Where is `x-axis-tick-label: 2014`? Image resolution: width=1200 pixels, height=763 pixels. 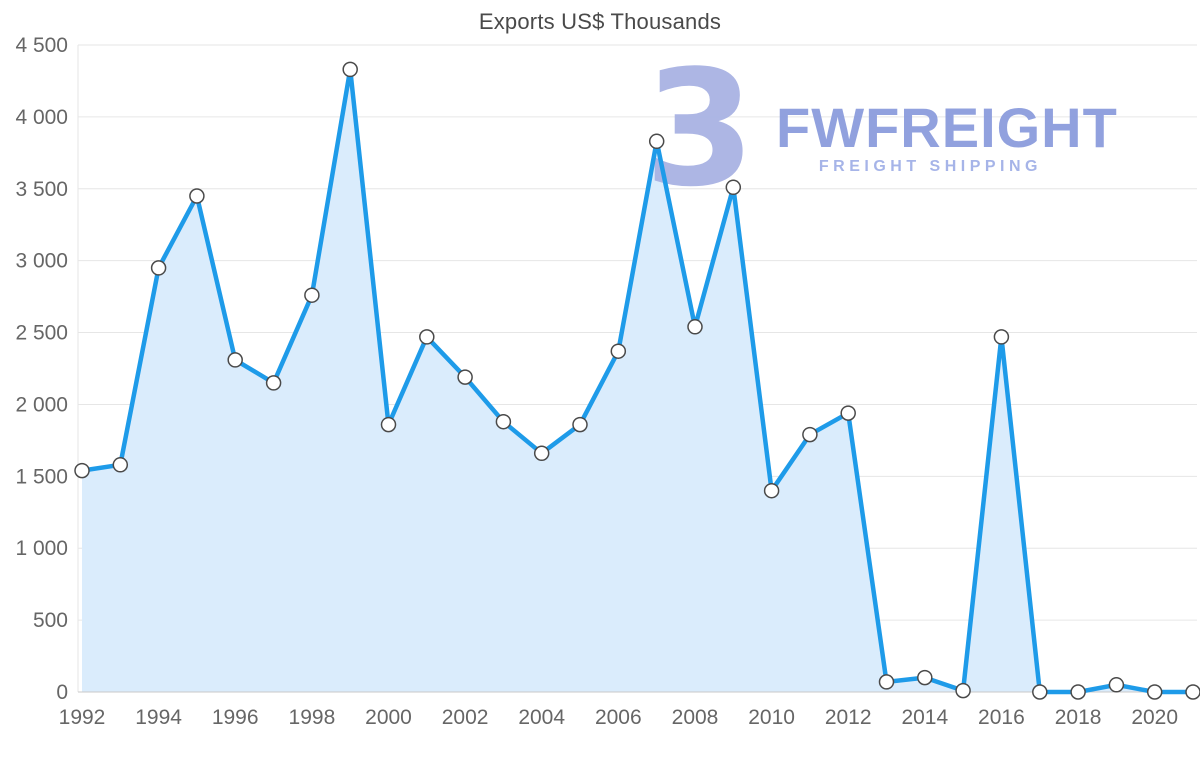
x-axis-tick-label: 2014 is located at coordinates (924, 717).